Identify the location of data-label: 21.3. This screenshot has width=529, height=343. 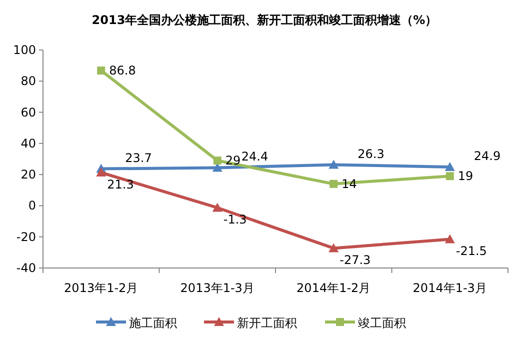
(120, 185).